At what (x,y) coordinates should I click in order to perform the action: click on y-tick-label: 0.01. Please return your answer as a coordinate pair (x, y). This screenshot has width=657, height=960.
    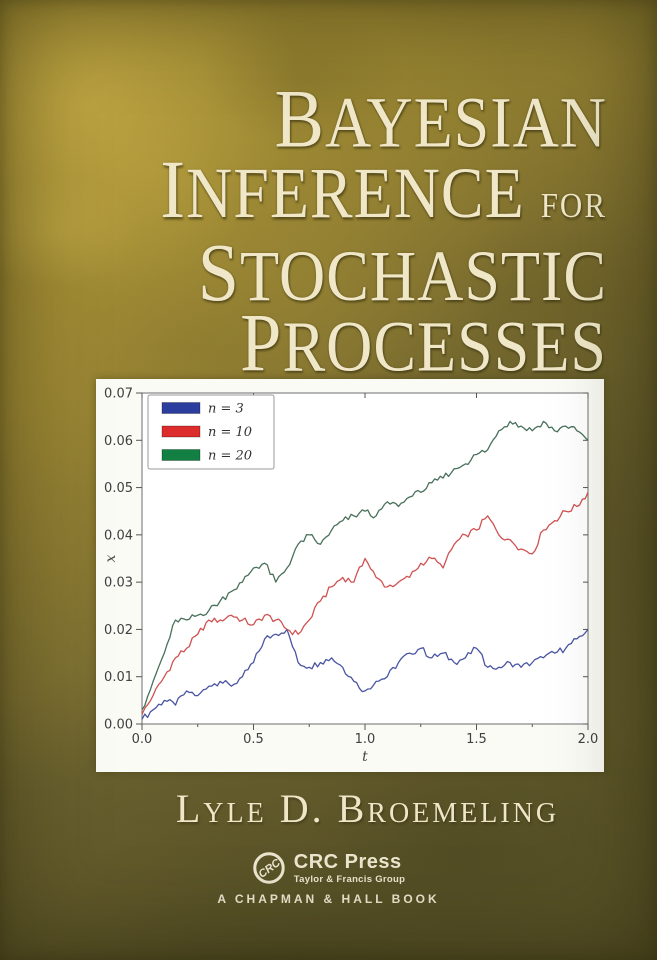
    Looking at the image, I should click on (118, 677).